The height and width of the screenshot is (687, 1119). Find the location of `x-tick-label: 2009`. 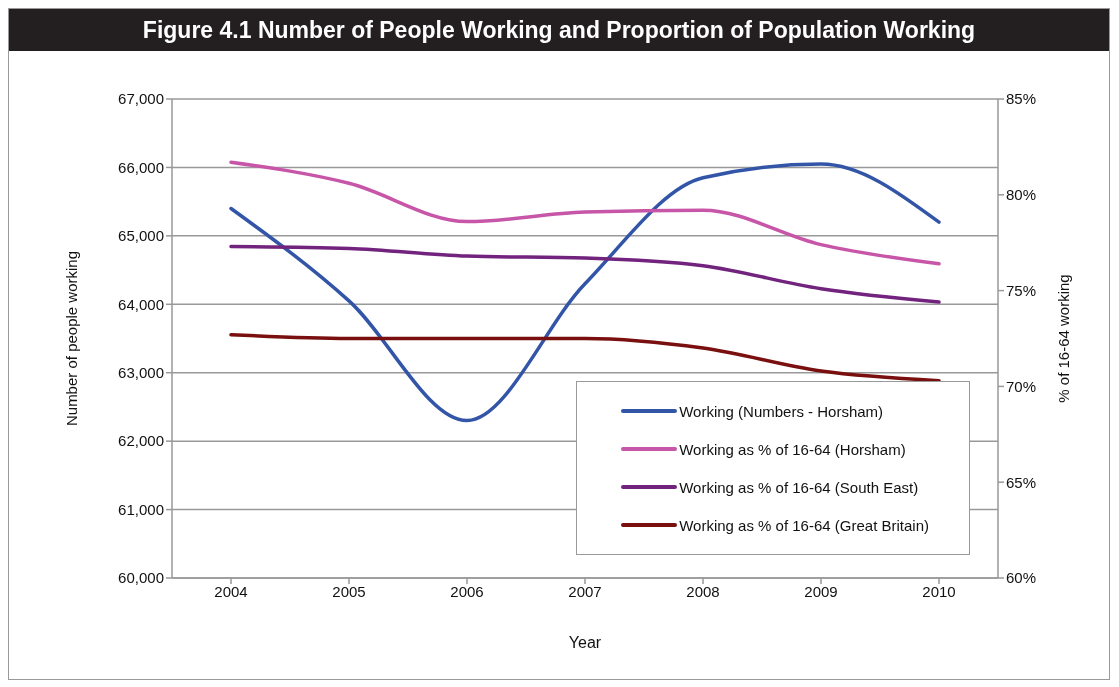

x-tick-label: 2009 is located at coordinates (821, 591).